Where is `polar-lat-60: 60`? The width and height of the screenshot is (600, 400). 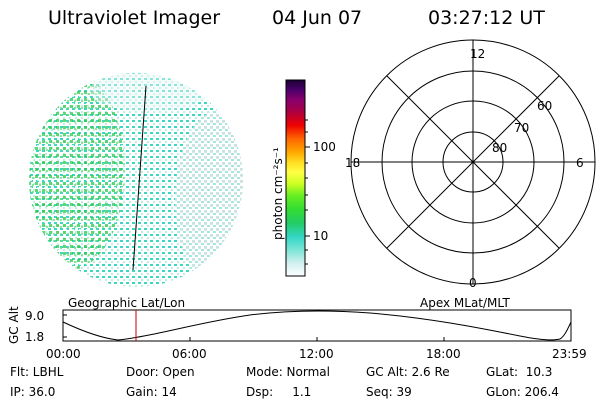 polar-lat-60: 60 is located at coordinates (545, 106).